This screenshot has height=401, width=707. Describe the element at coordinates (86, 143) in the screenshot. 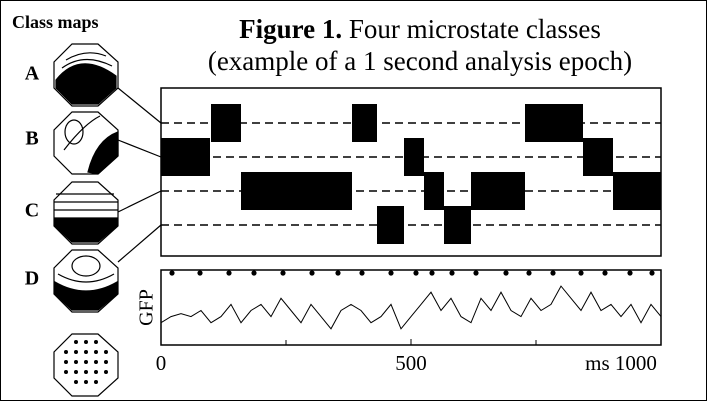

I see `map-b` at that location.